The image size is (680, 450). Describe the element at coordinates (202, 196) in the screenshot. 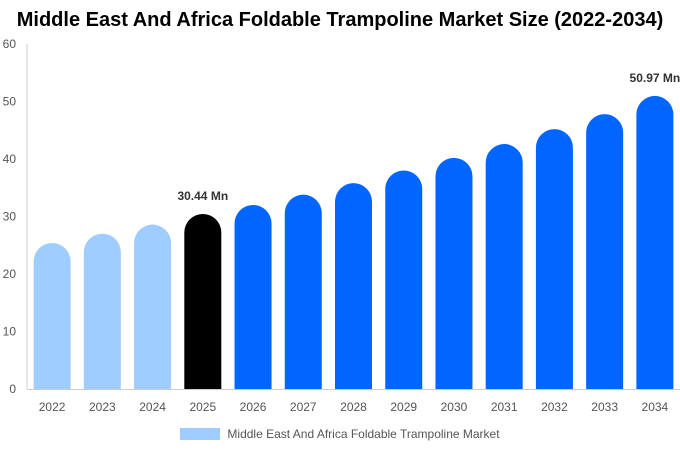

I see `data-label: 30.44 Mn` at that location.